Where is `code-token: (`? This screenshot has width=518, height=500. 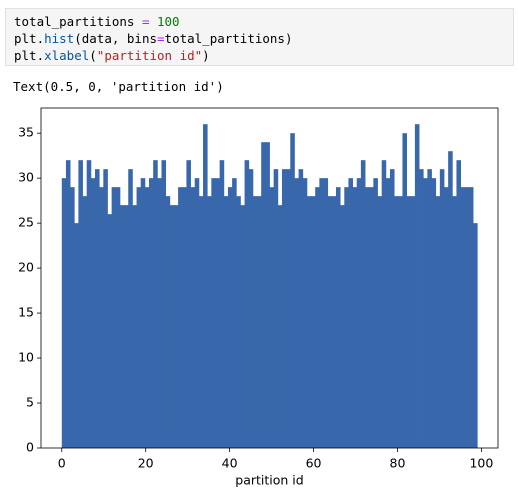
code-token: ( is located at coordinates (93, 55).